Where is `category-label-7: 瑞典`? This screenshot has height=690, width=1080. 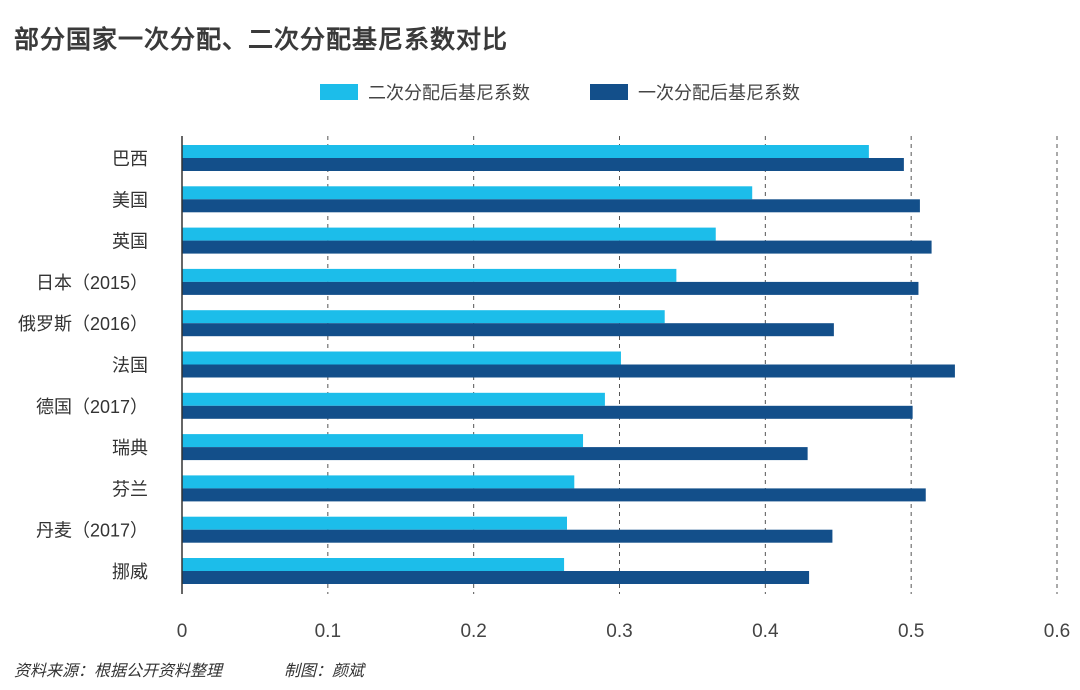 category-label-7: 瑞典 is located at coordinates (130, 448).